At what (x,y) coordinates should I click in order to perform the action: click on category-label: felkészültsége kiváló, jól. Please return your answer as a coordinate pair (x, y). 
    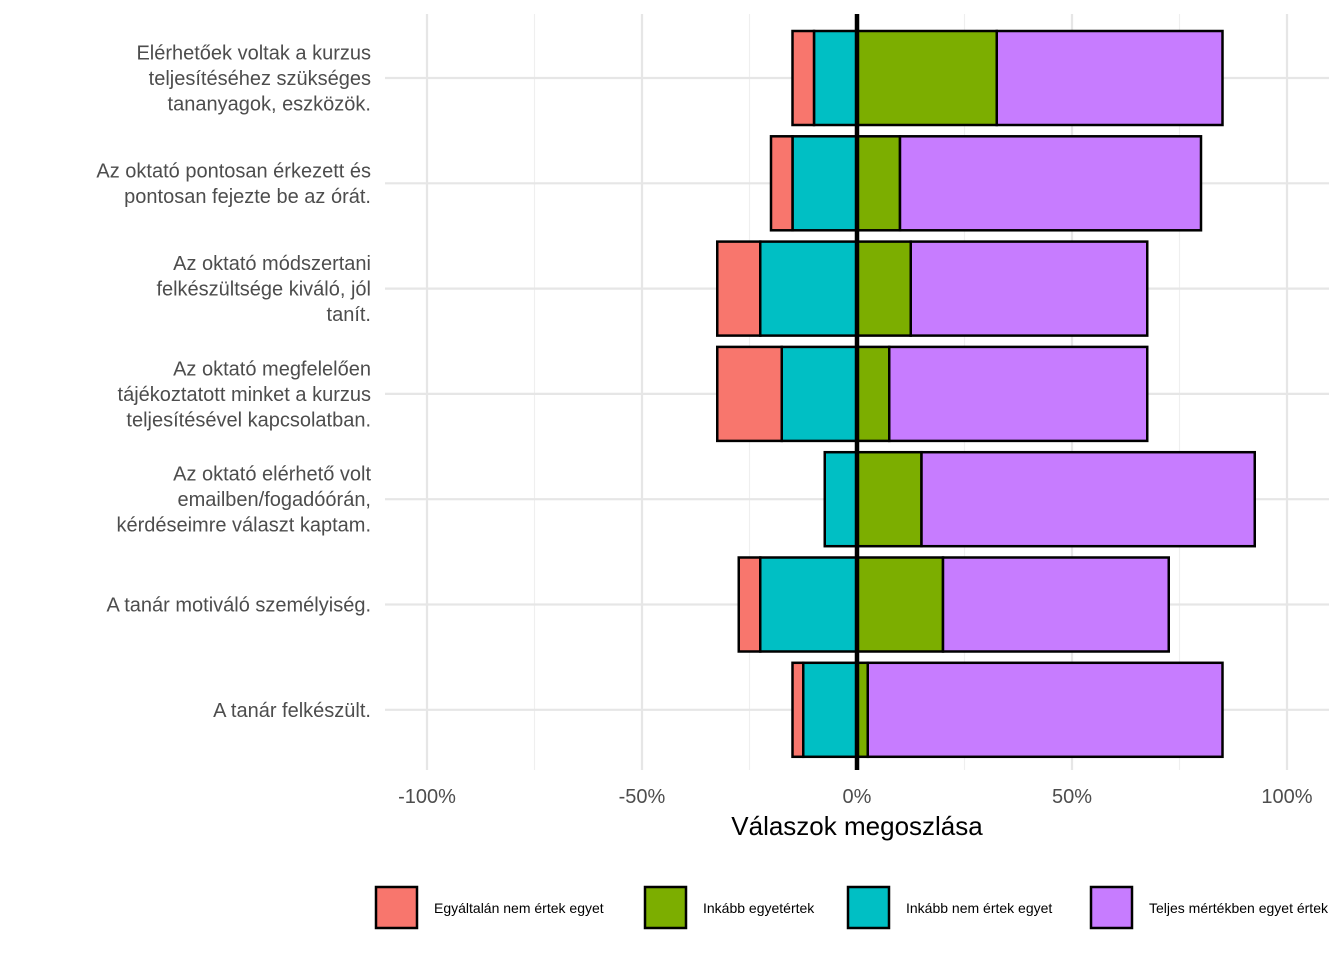
    Looking at the image, I should click on (263, 290).